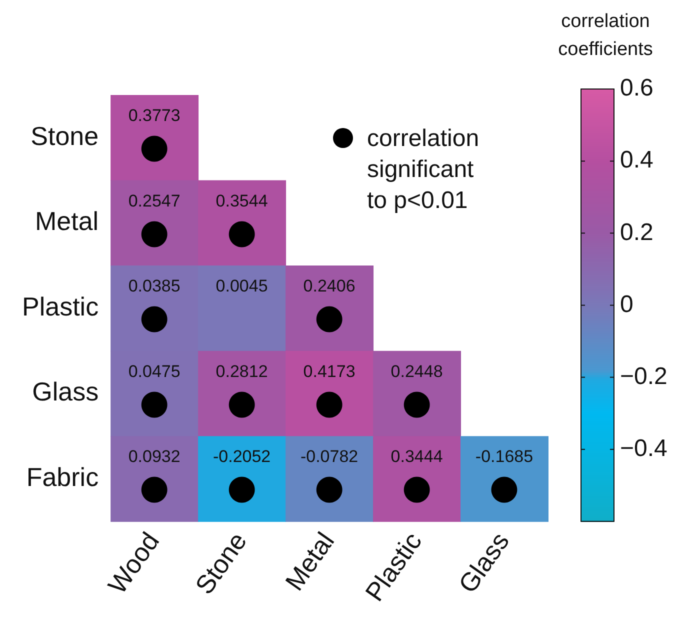 Image resolution: width=679 pixels, height=624 pixels. Describe the element at coordinates (416, 392) in the screenshot. I see `data-label: 0.2448 ●` at that location.